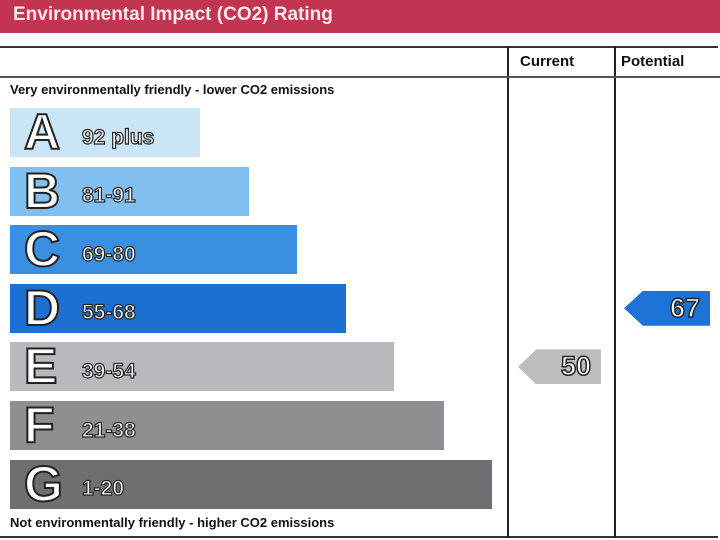  I want to click on band-letter: G, so click(43, 483).